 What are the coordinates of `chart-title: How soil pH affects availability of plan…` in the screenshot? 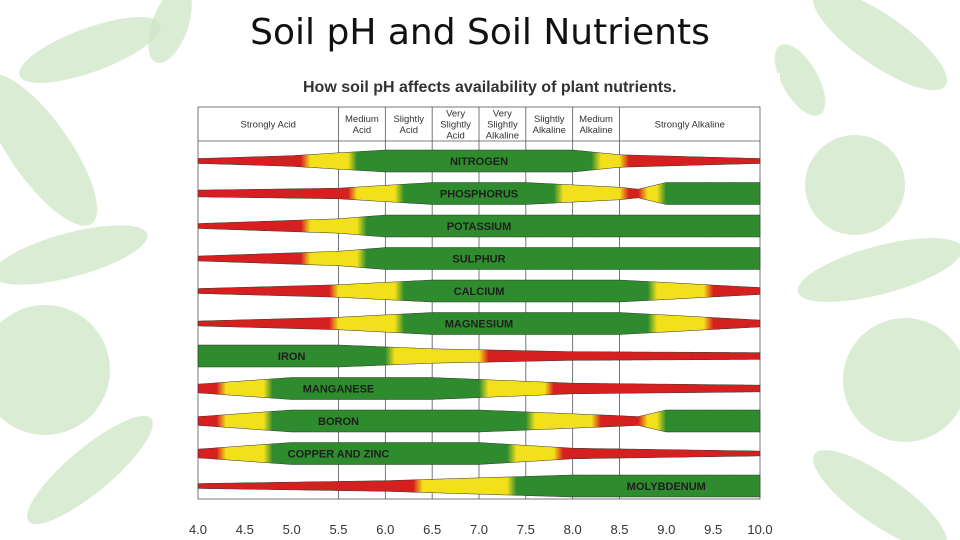 It's located at (489, 87).